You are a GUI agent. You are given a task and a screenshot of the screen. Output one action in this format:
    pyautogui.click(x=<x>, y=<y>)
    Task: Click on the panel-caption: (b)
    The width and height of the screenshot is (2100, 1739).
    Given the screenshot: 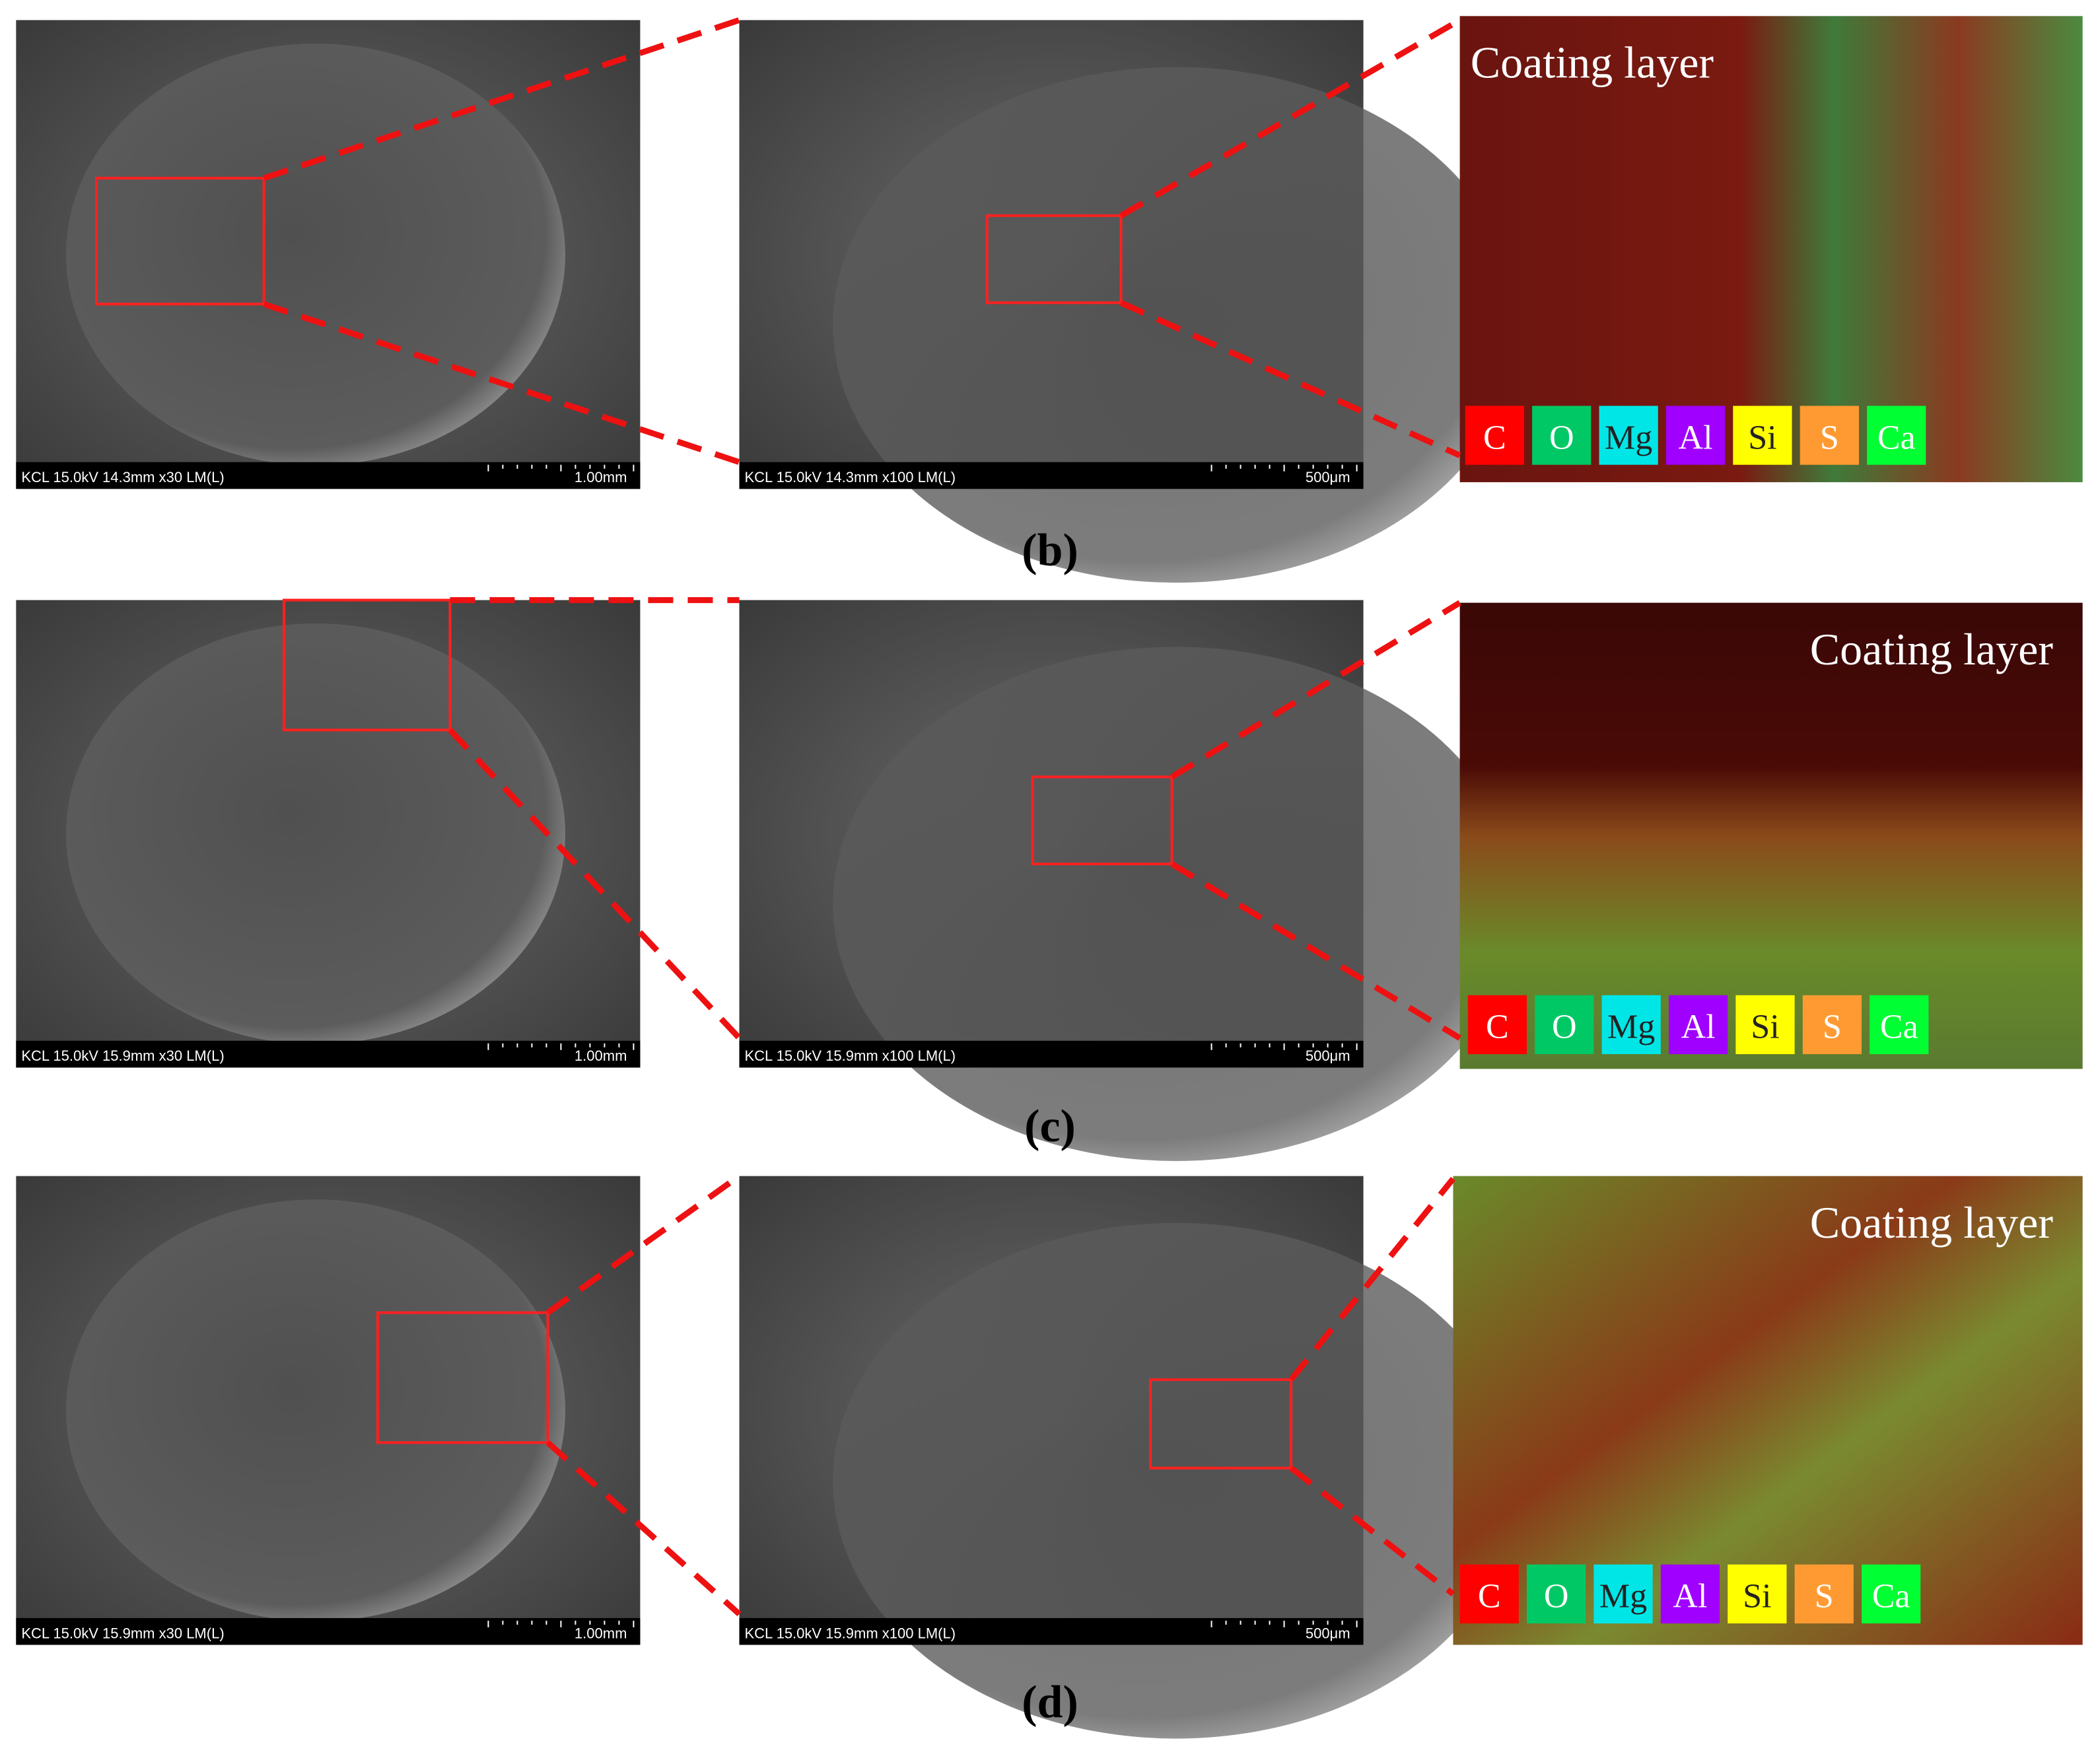 What is the action you would take?
    pyautogui.click(x=1050, y=550)
    